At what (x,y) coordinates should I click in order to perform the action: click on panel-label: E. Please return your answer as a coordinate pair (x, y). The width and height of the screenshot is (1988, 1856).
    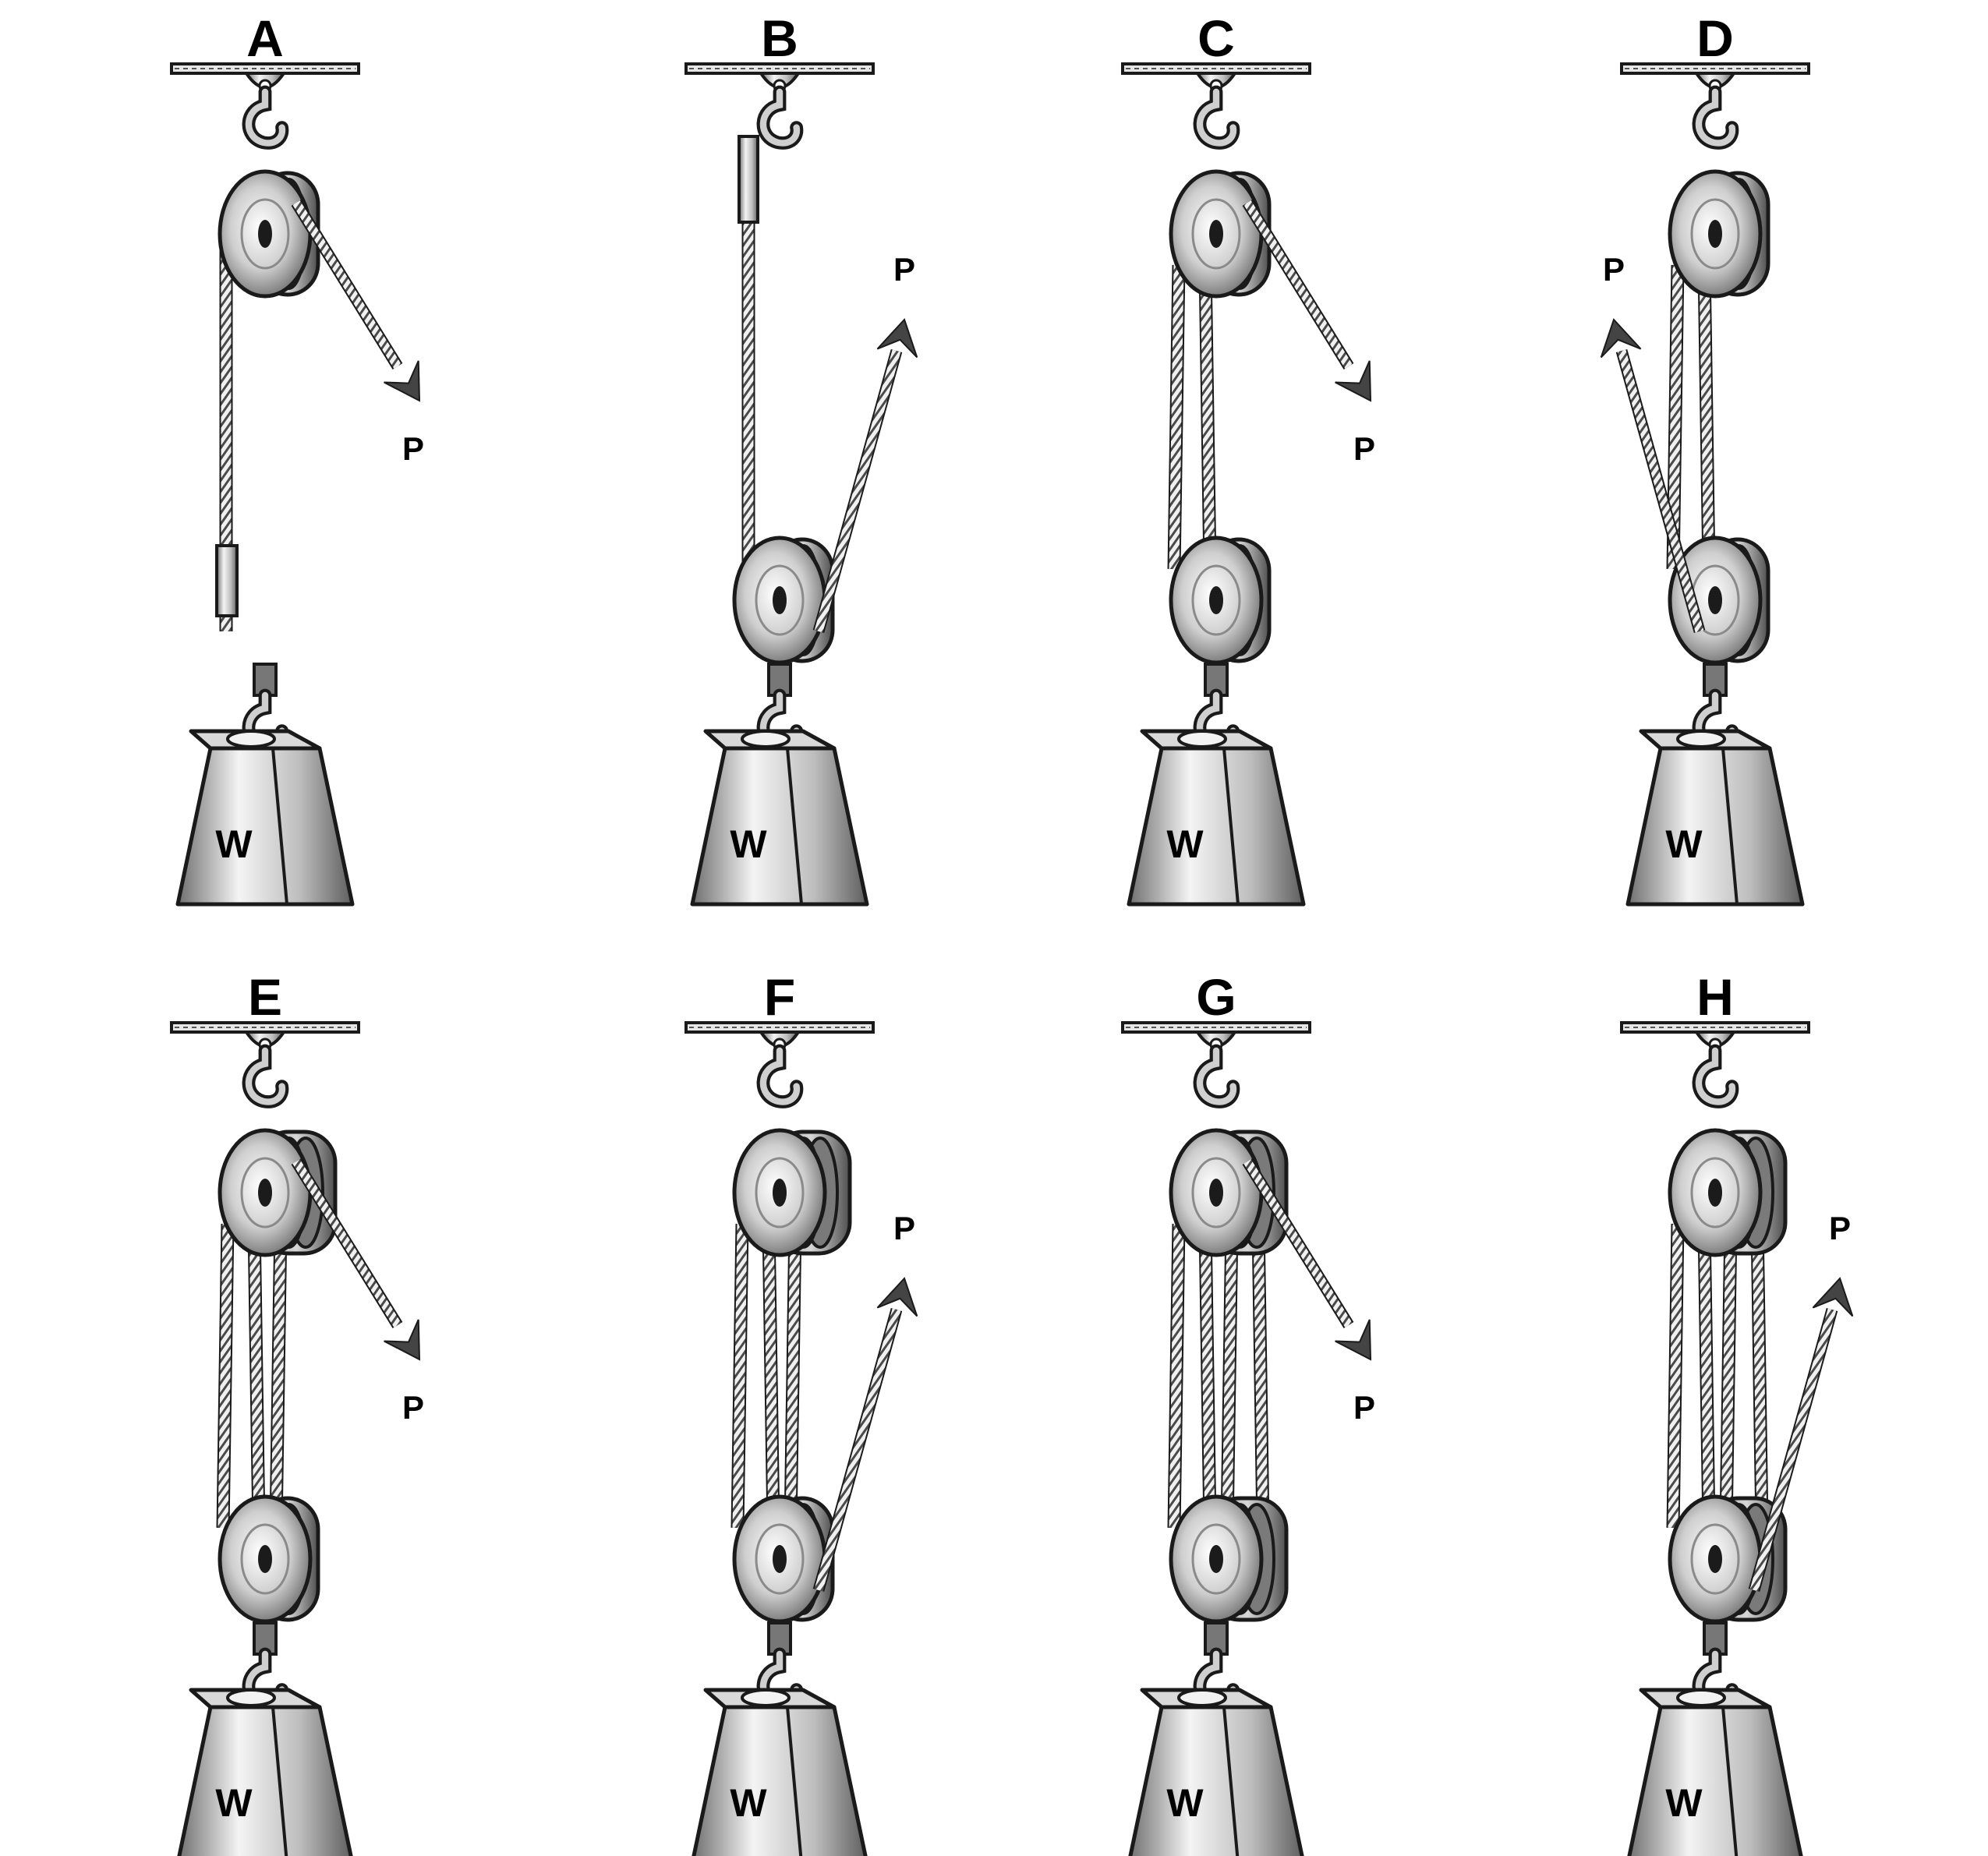
    Looking at the image, I should click on (265, 997).